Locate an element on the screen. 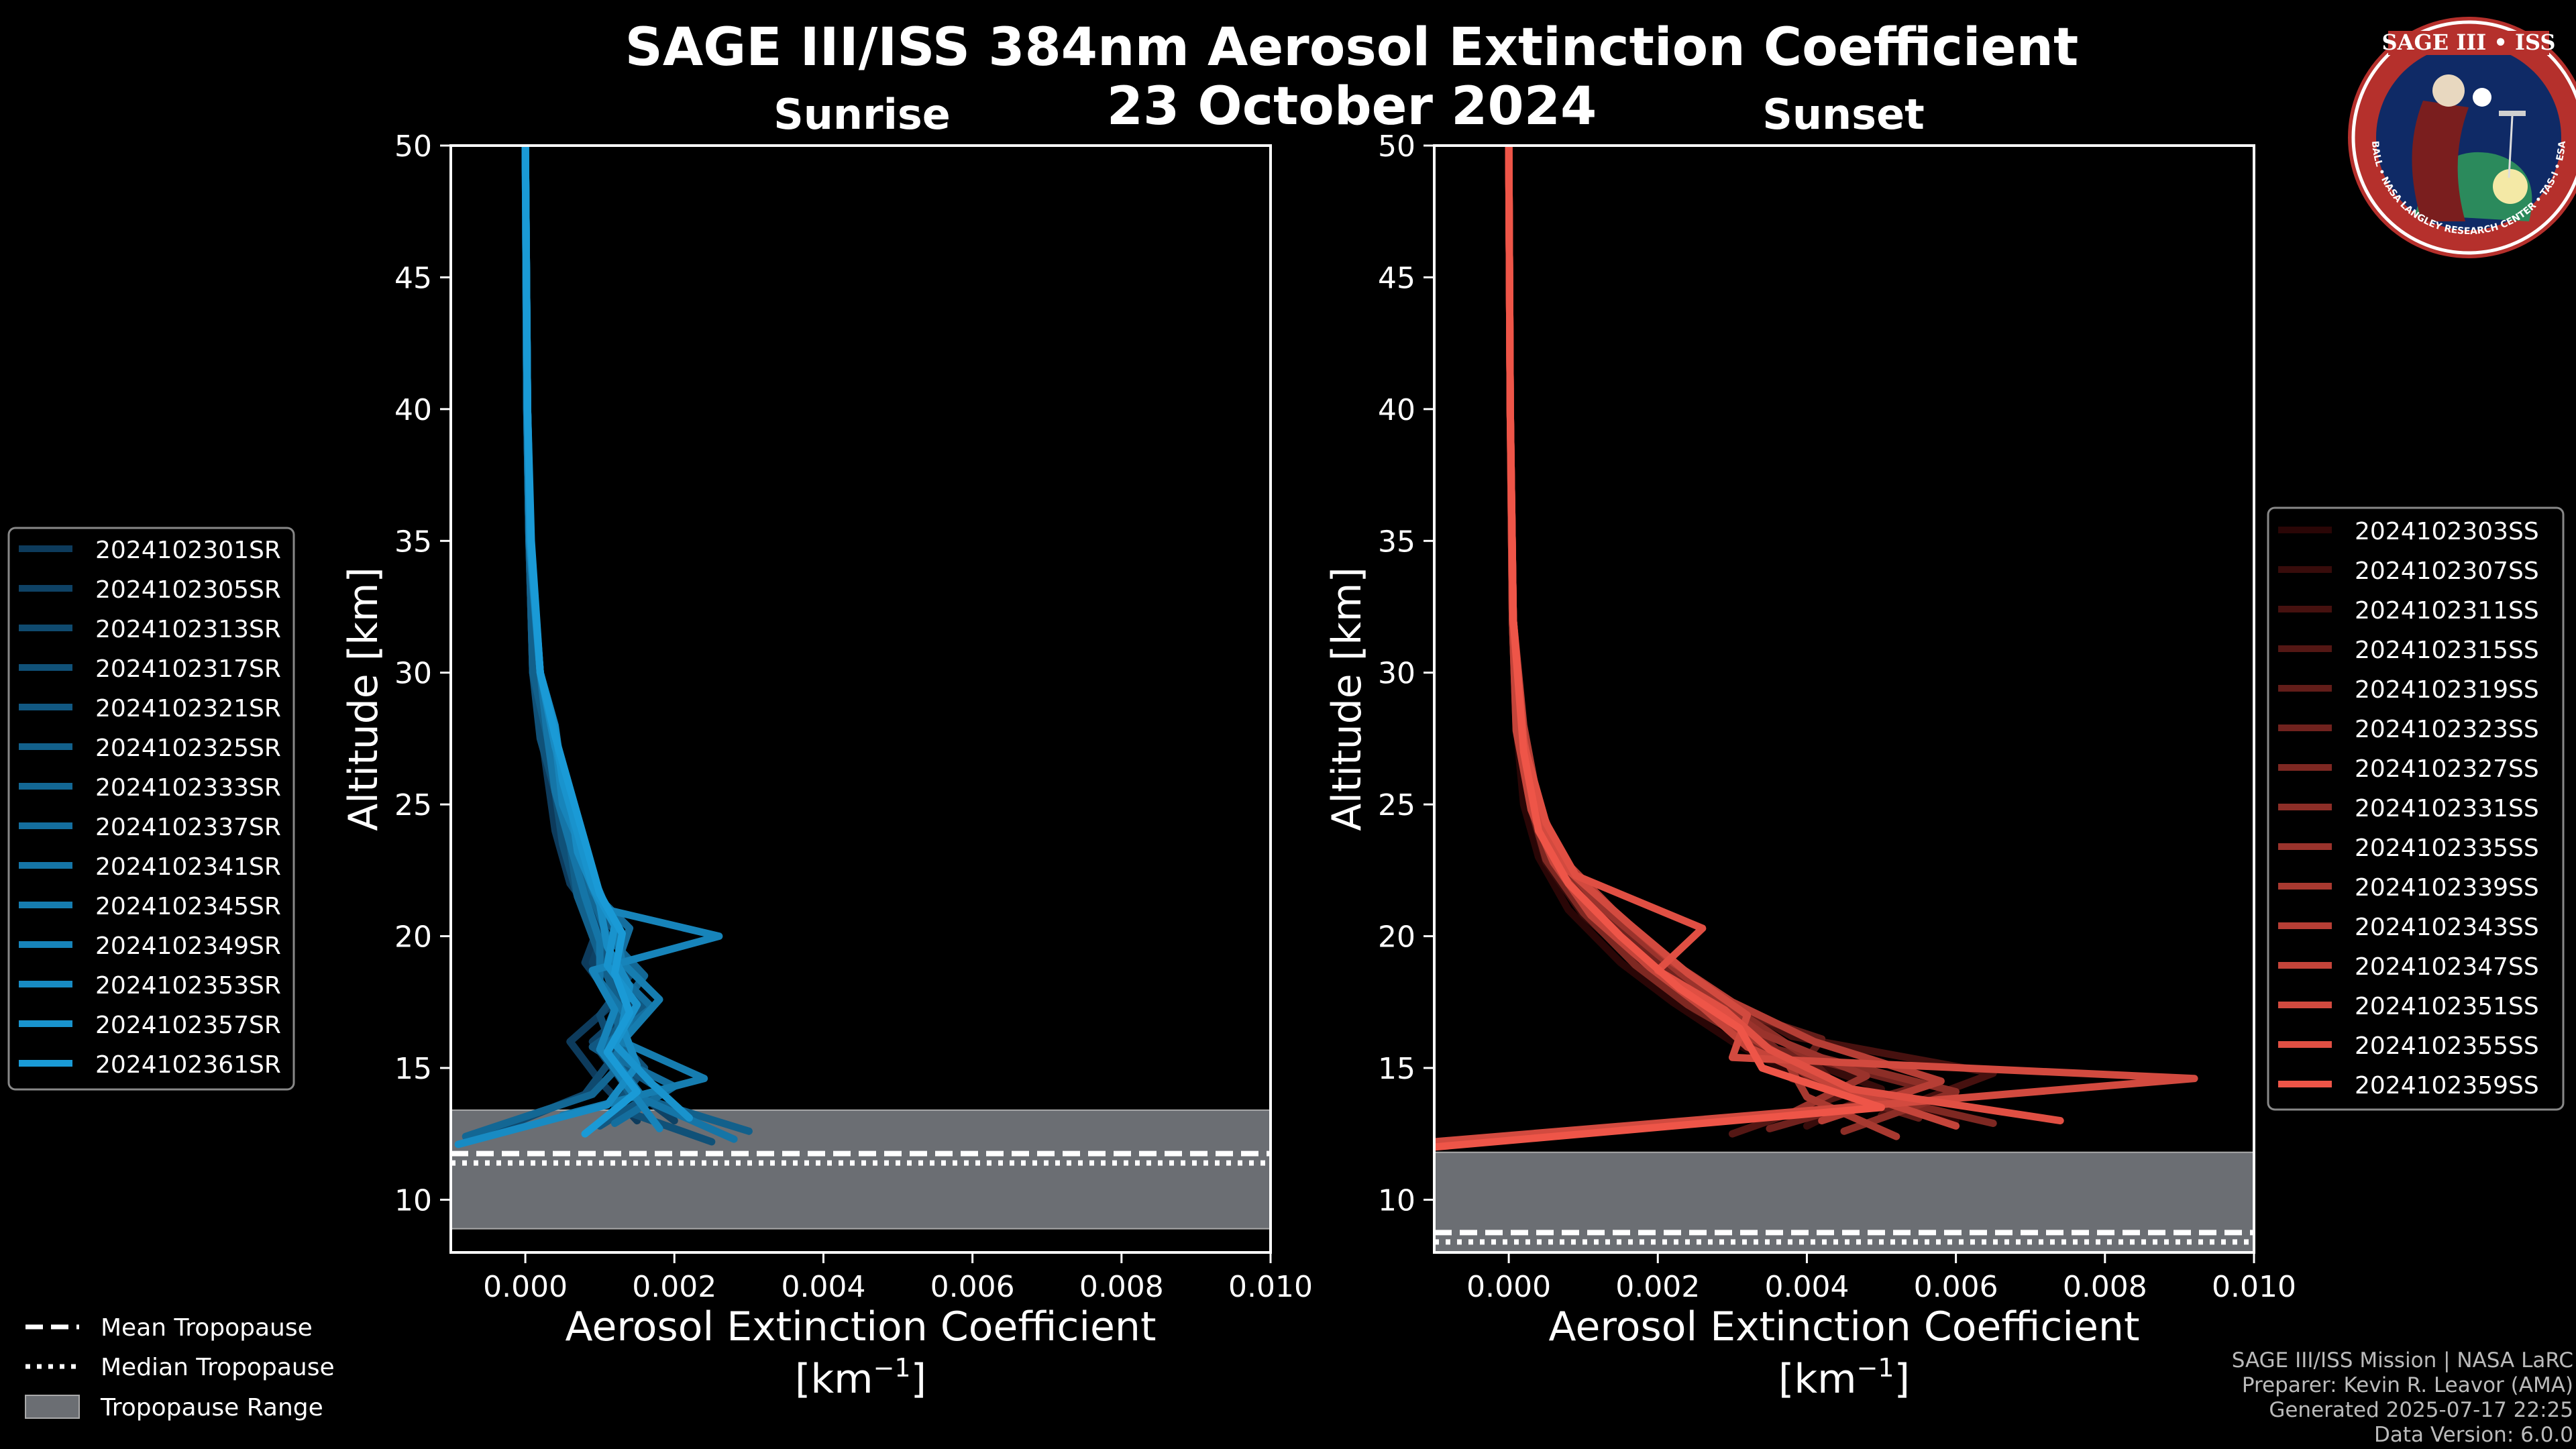  sunrise-legend-label: 2024102325SR is located at coordinates (188, 748).